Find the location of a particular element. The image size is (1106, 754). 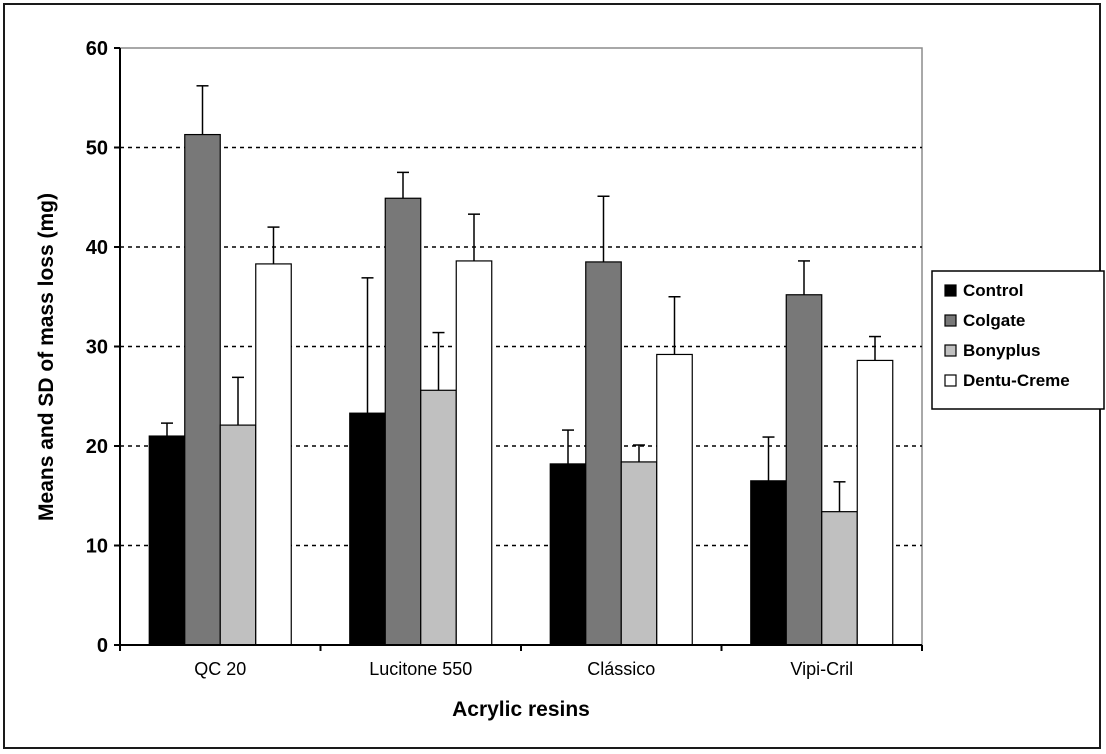

legend-label: Colgate is located at coordinates (994, 320).